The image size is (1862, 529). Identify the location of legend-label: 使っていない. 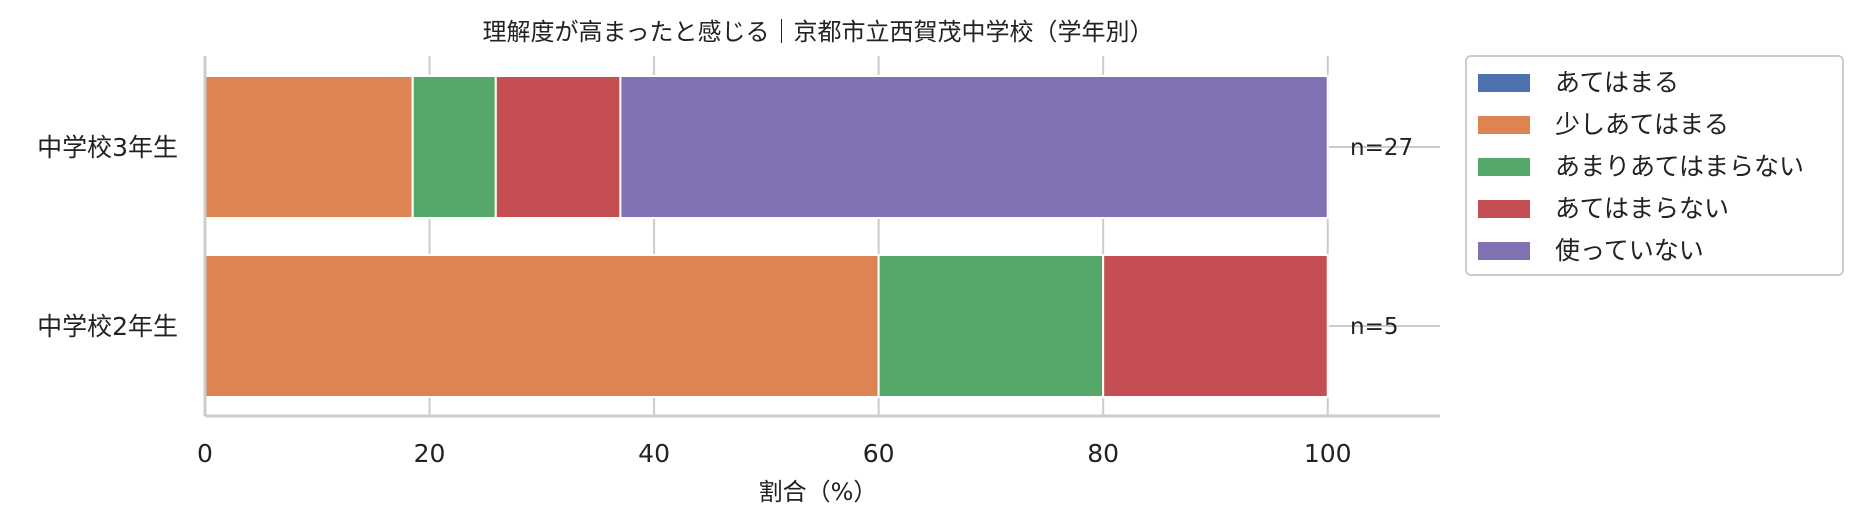
(1629, 250).